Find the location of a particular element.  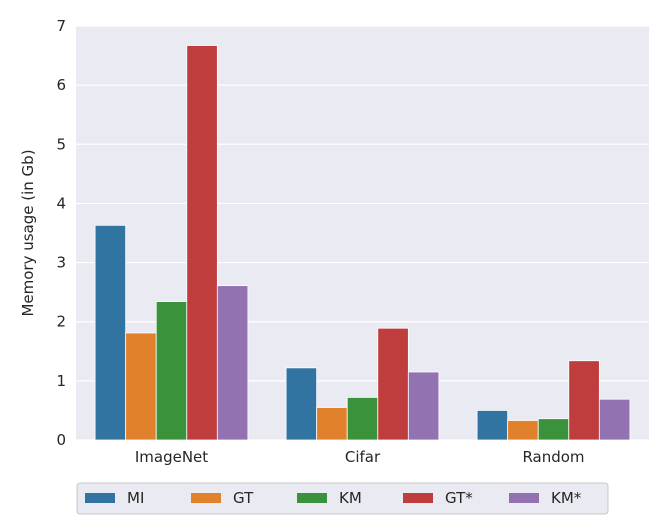

y-tick-label: 0 is located at coordinates (61, 440).